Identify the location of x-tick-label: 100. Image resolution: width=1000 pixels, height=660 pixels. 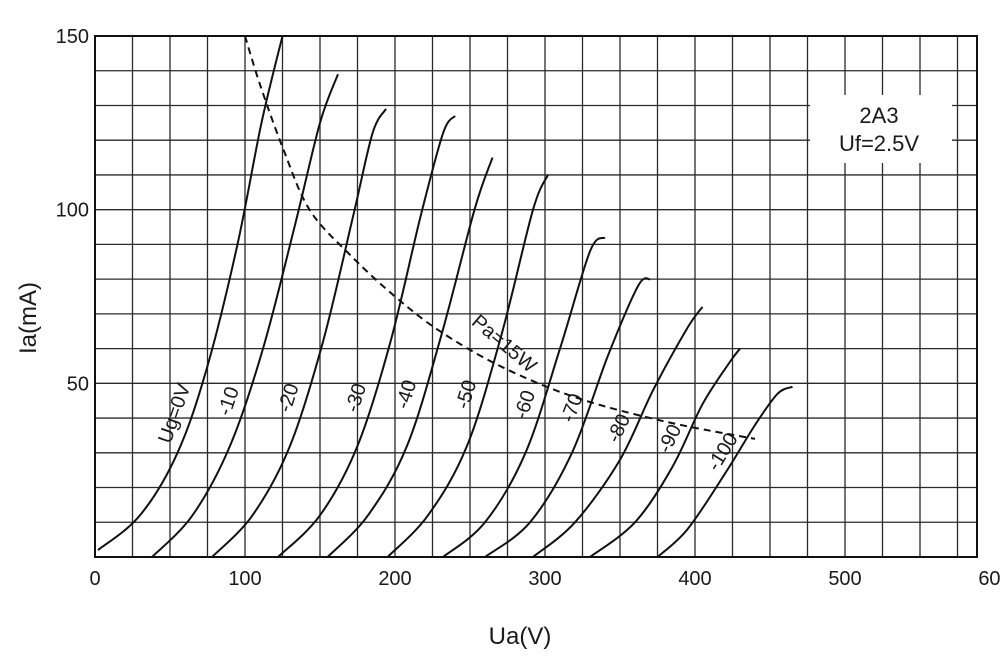
(244, 579).